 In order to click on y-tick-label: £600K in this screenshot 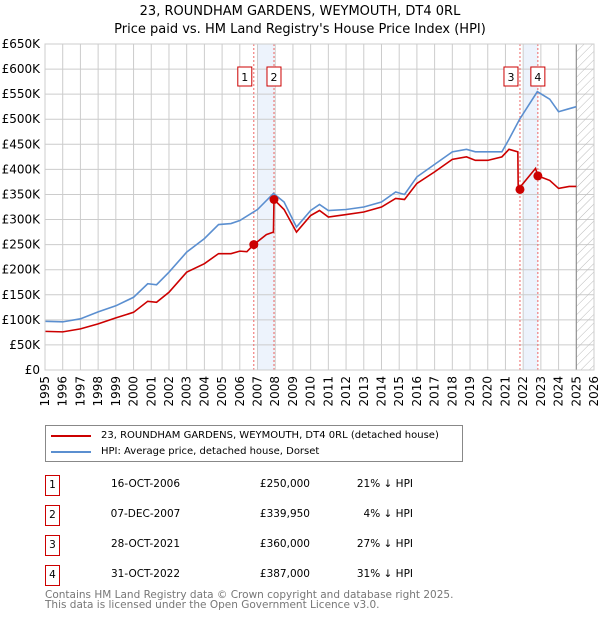, I will do `click(22, 69)`.